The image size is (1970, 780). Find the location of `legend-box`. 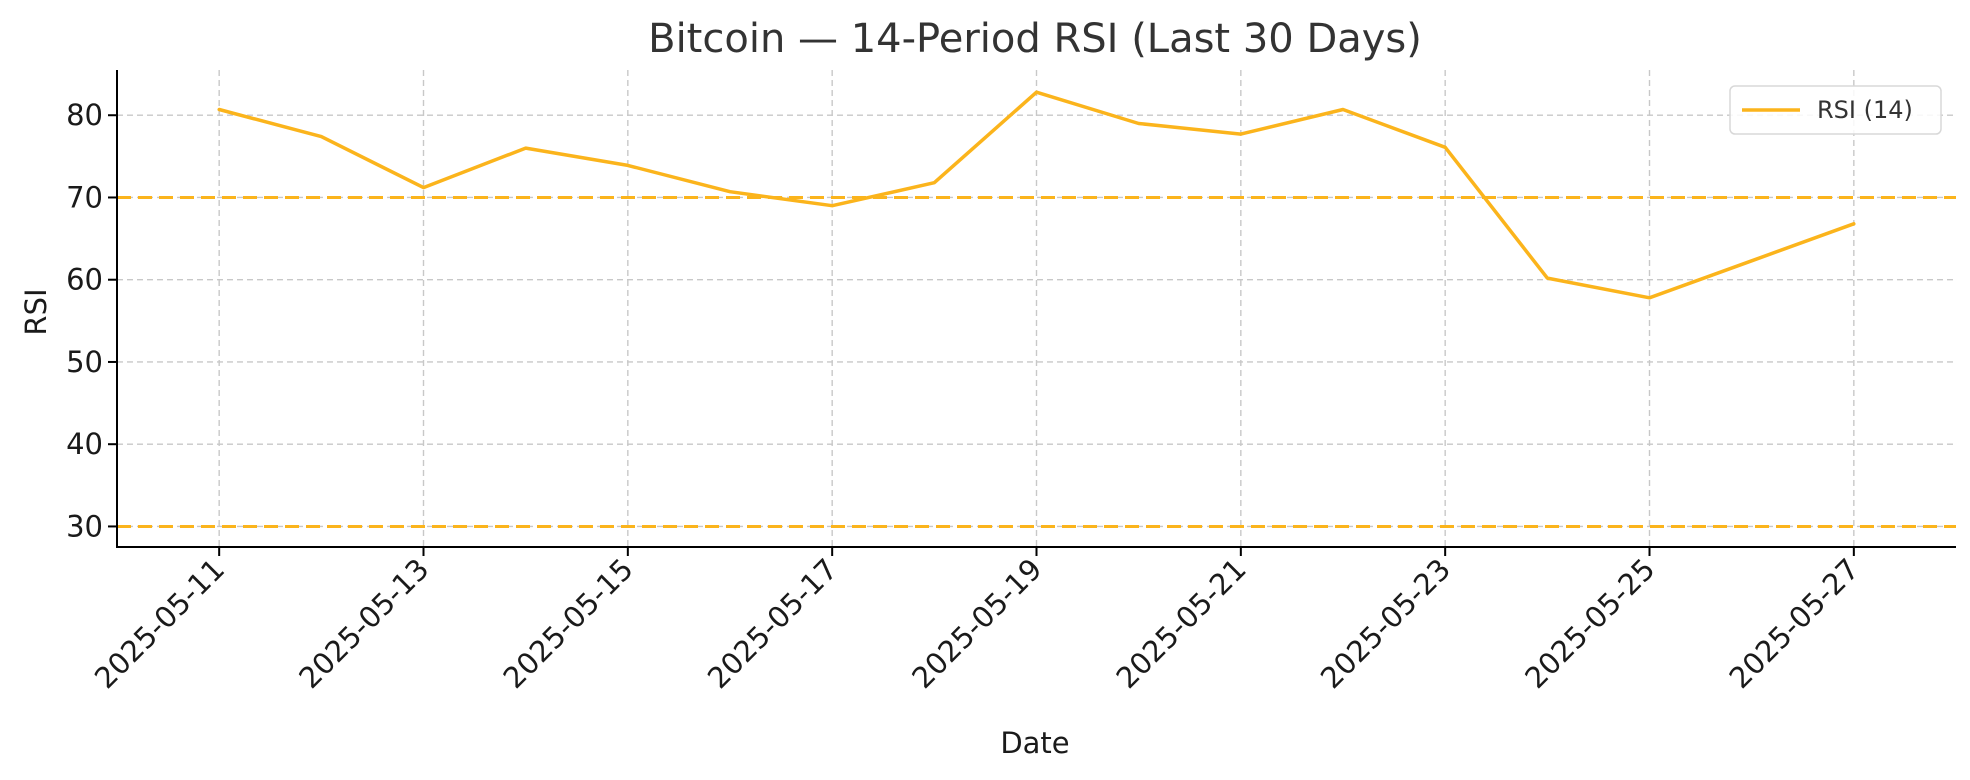

legend-box is located at coordinates (1835, 110).